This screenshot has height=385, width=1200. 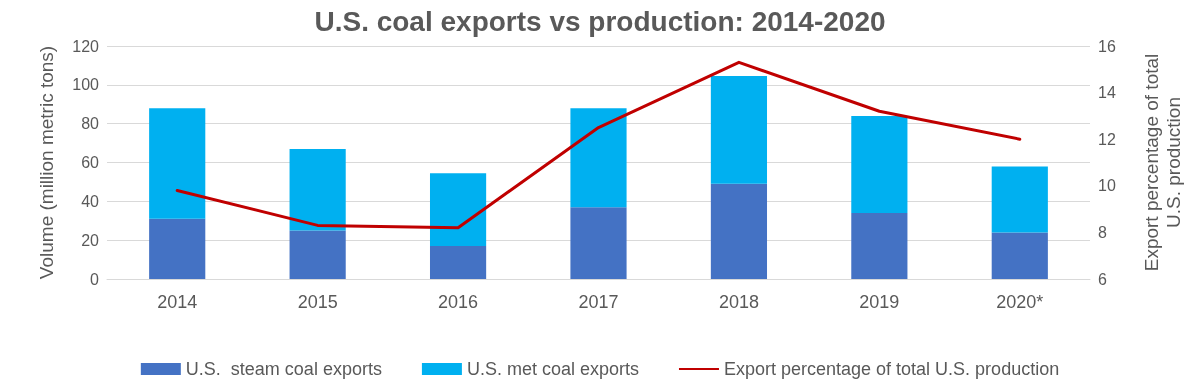 What do you see at coordinates (1102, 232) in the screenshot?
I see `y2-tick-label: 8` at bounding box center [1102, 232].